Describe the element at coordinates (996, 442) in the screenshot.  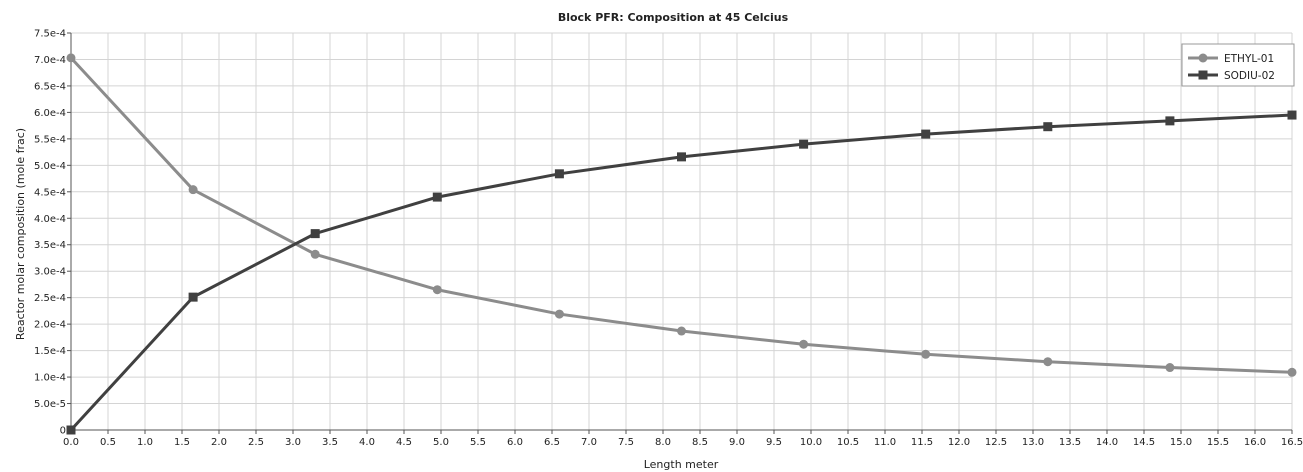
I see `x-tick-label: 12.5` at that location.